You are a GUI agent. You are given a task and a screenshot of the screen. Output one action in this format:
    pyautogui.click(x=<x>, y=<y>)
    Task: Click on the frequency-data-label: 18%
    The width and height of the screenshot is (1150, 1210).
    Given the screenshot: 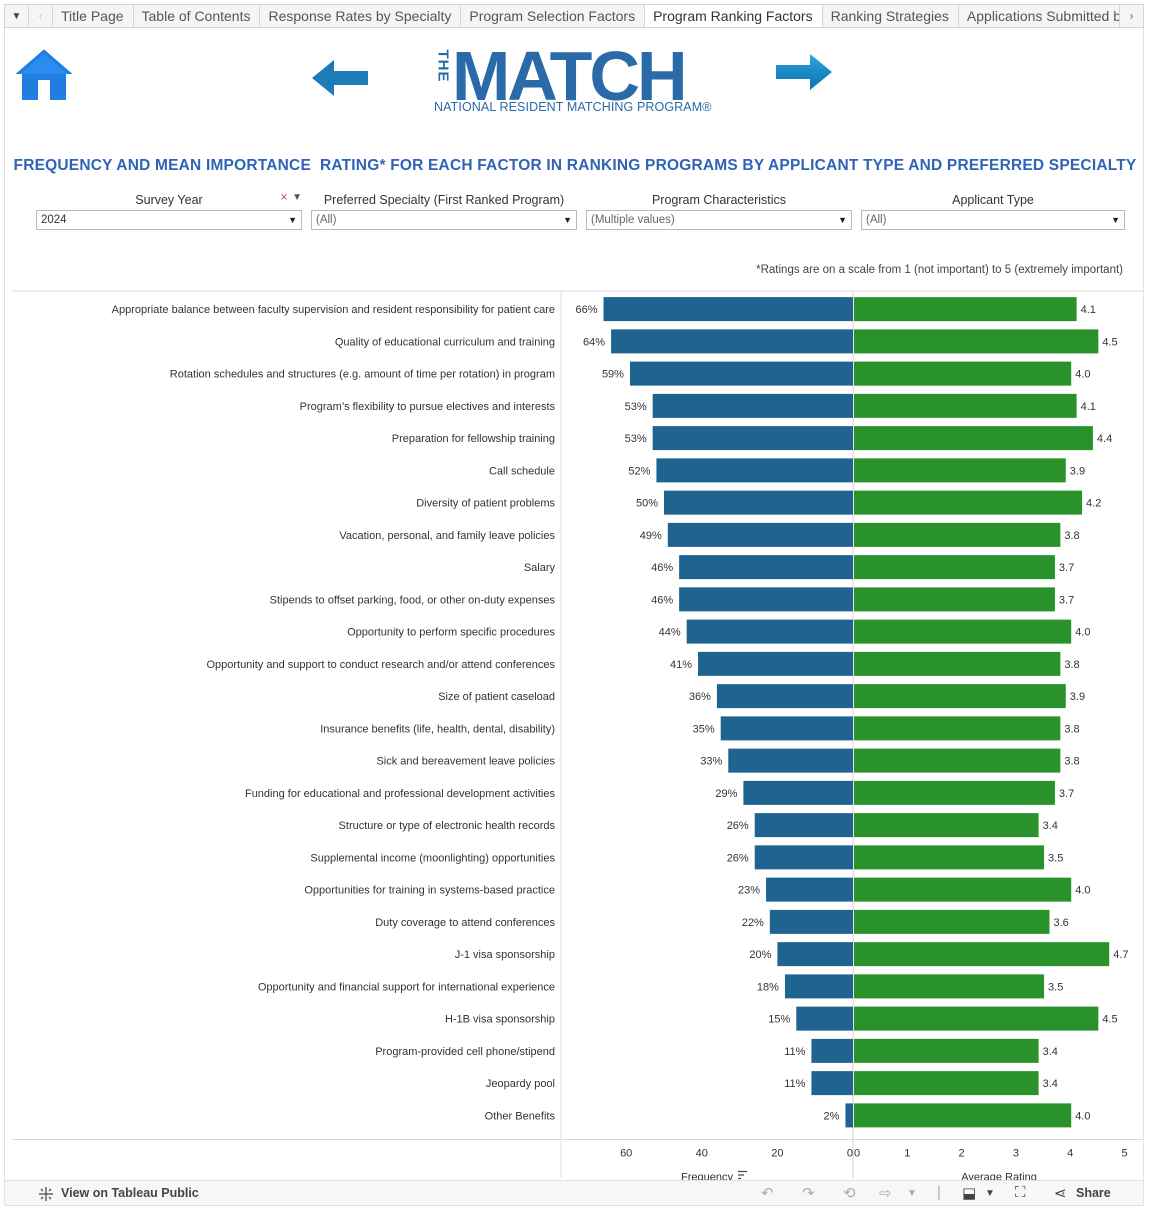 What is the action you would take?
    pyautogui.click(x=768, y=987)
    